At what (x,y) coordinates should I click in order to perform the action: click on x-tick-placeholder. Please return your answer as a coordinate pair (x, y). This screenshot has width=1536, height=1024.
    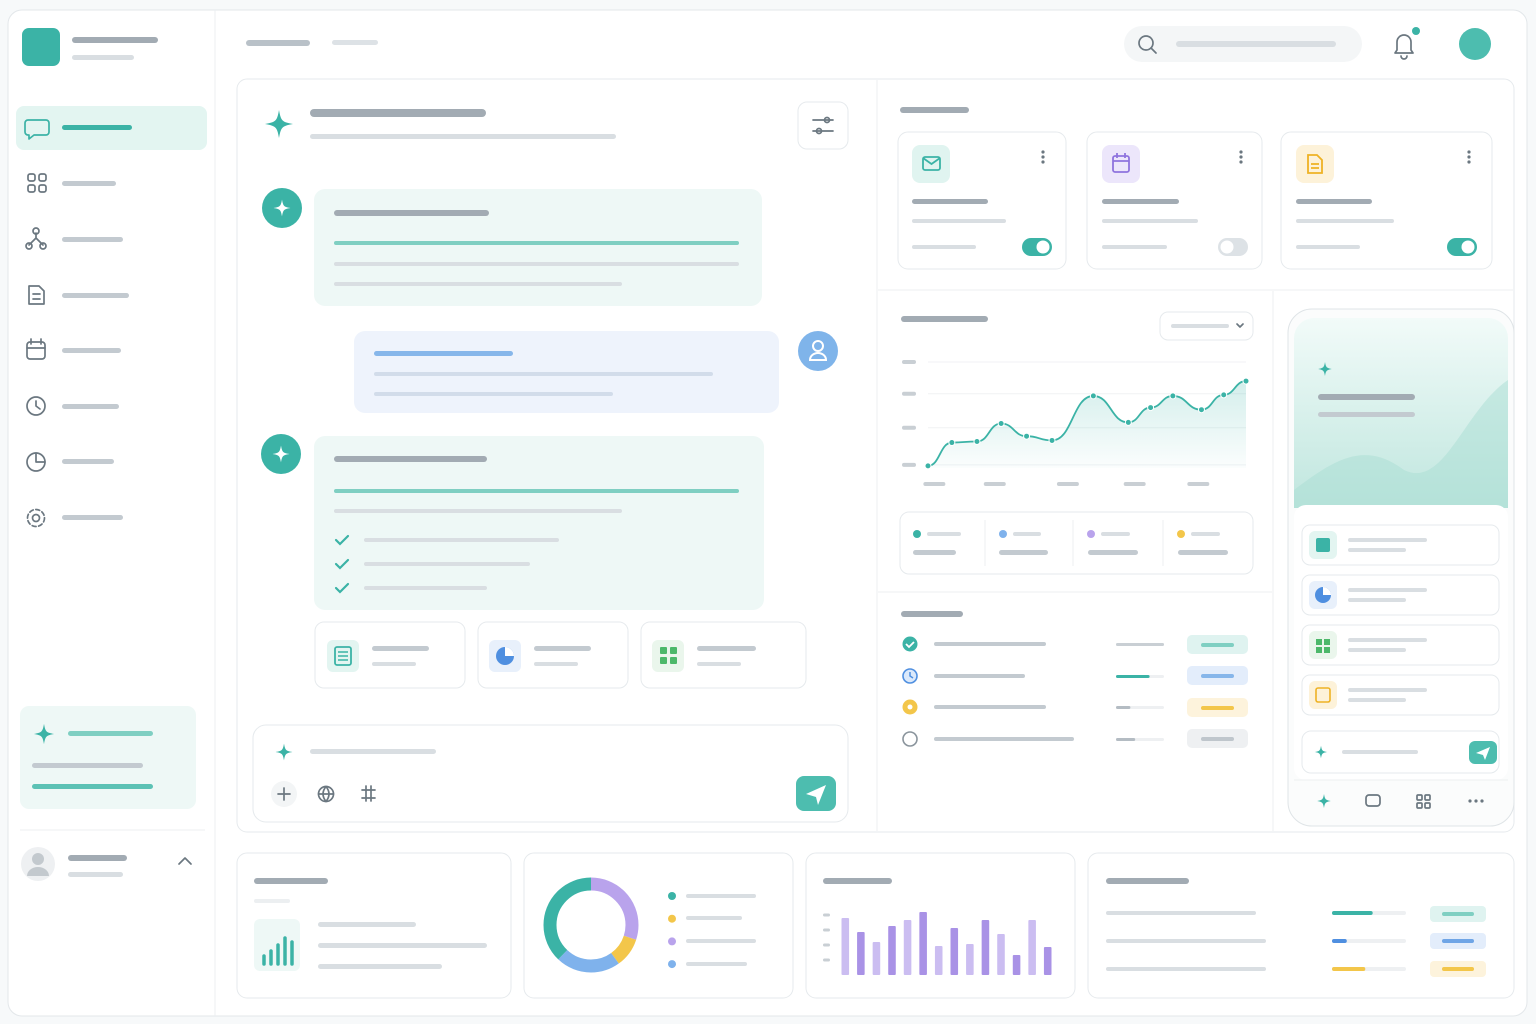
    Looking at the image, I should click on (994, 484).